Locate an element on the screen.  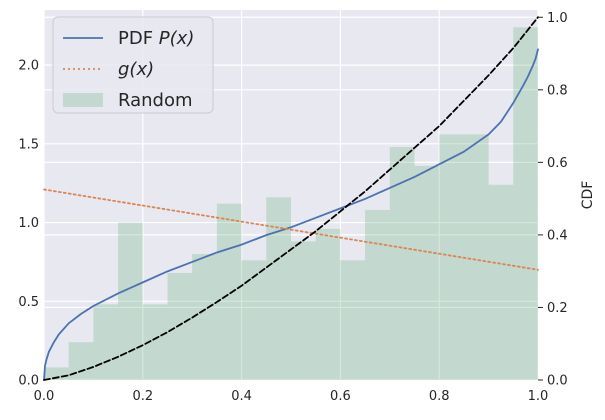
x-tick-label: 0.6 is located at coordinates (340, 396).